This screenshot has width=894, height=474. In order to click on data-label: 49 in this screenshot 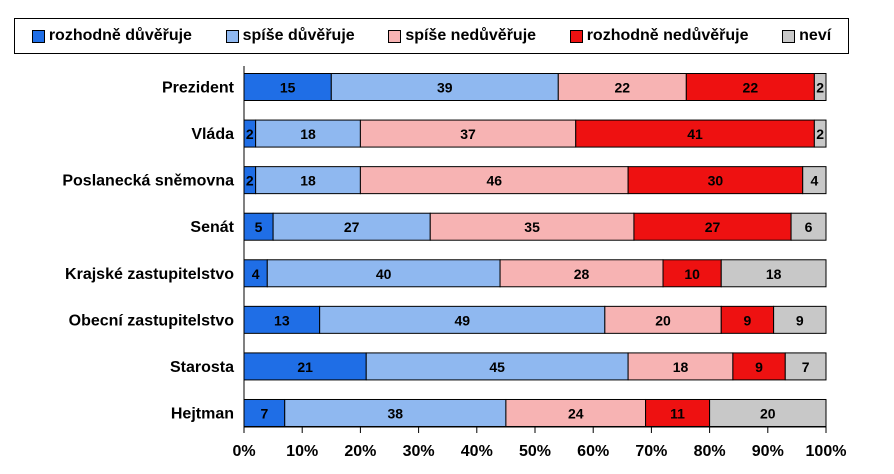, I will do `click(462, 320)`.